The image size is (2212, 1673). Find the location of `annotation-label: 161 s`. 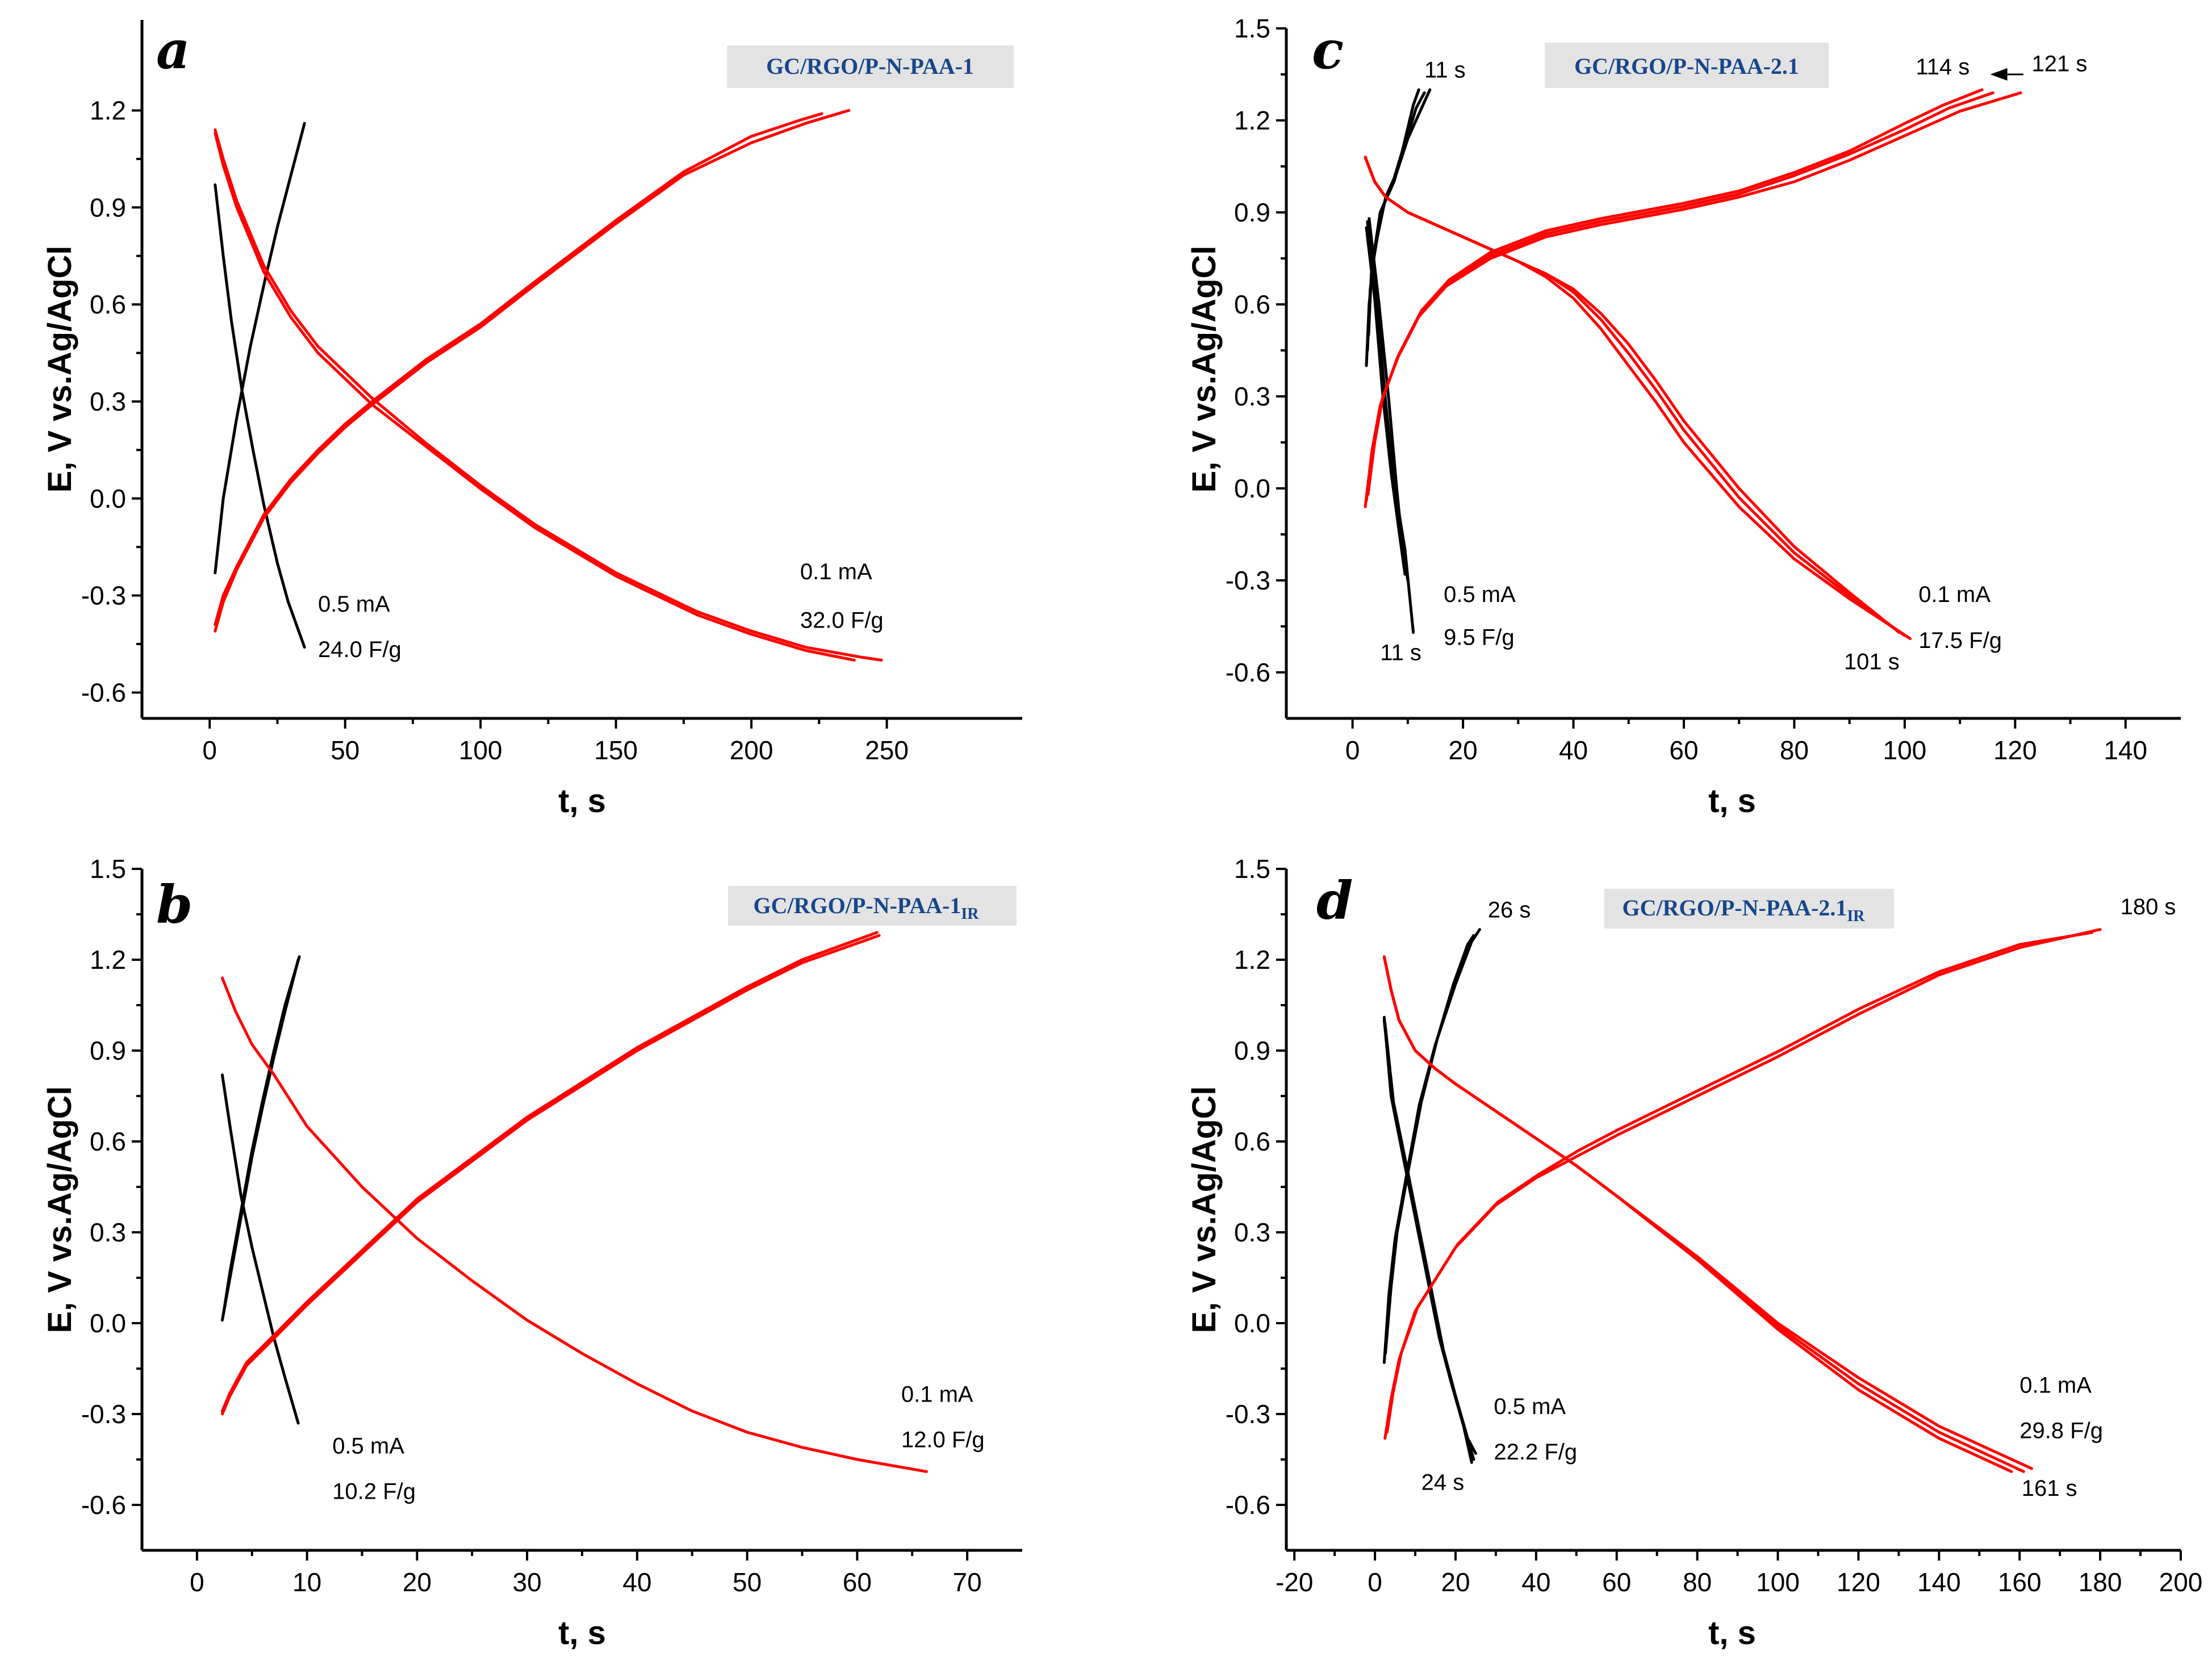

annotation-label: 161 s is located at coordinates (2049, 1488).